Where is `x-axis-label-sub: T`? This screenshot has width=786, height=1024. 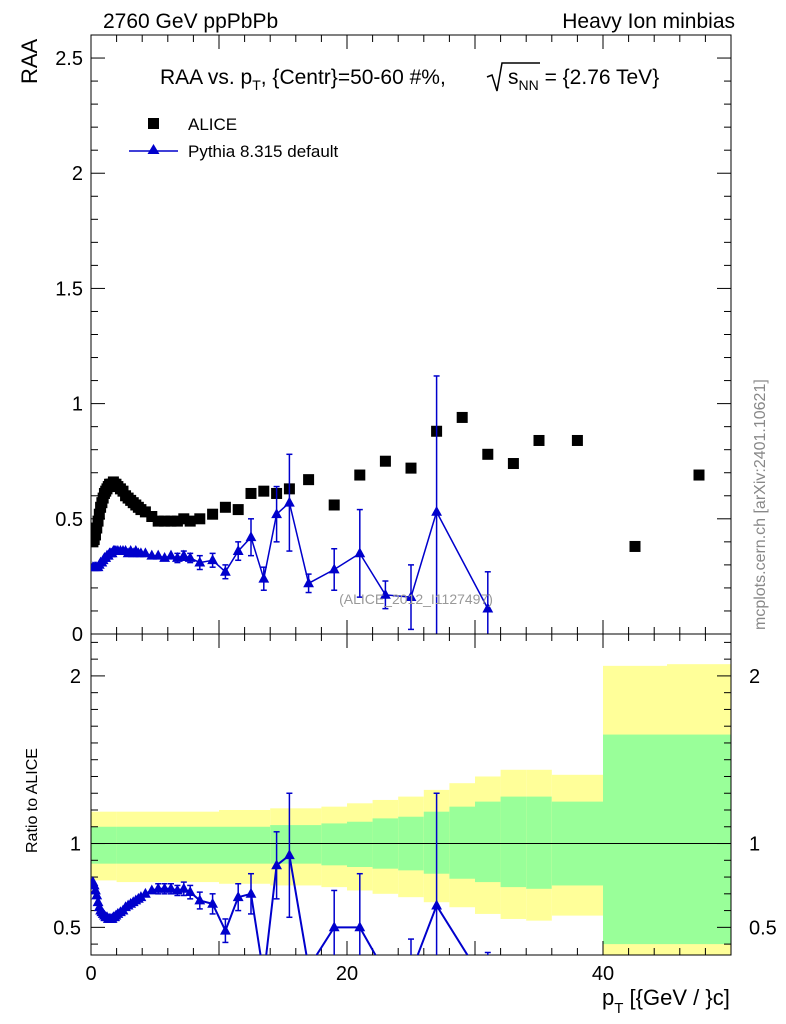 x-axis-label-sub: T is located at coordinates (618, 1008).